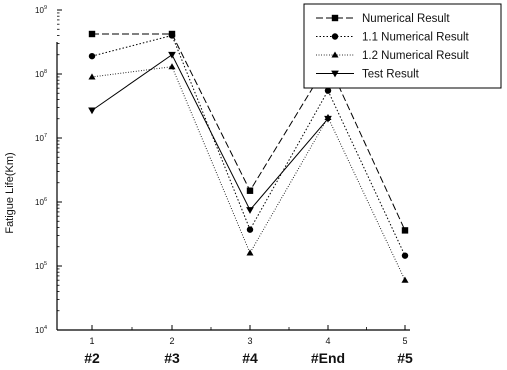 The width and height of the screenshot is (507, 370). Describe the element at coordinates (10, 192) in the screenshot. I see `y-axis-label: Fatigue Life(Km)` at that location.